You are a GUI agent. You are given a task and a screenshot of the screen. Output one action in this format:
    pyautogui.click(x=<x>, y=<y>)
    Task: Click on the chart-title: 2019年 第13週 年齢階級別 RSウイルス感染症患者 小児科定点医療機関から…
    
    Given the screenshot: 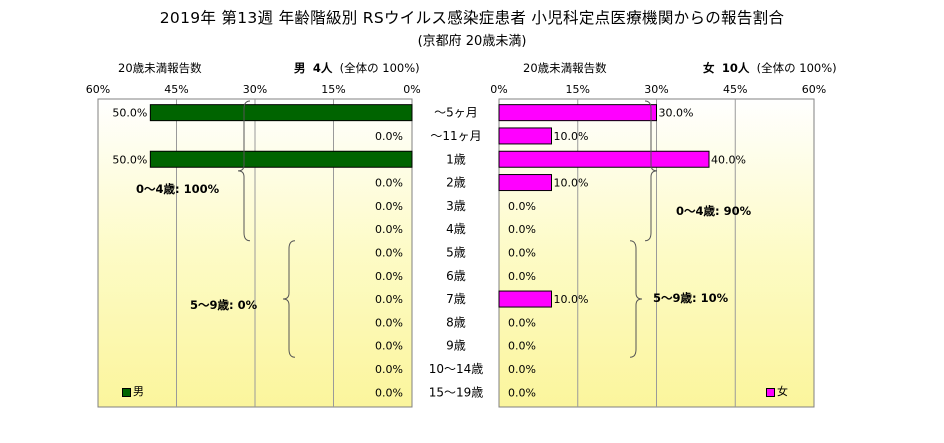 What is the action you would take?
    pyautogui.click(x=472, y=18)
    